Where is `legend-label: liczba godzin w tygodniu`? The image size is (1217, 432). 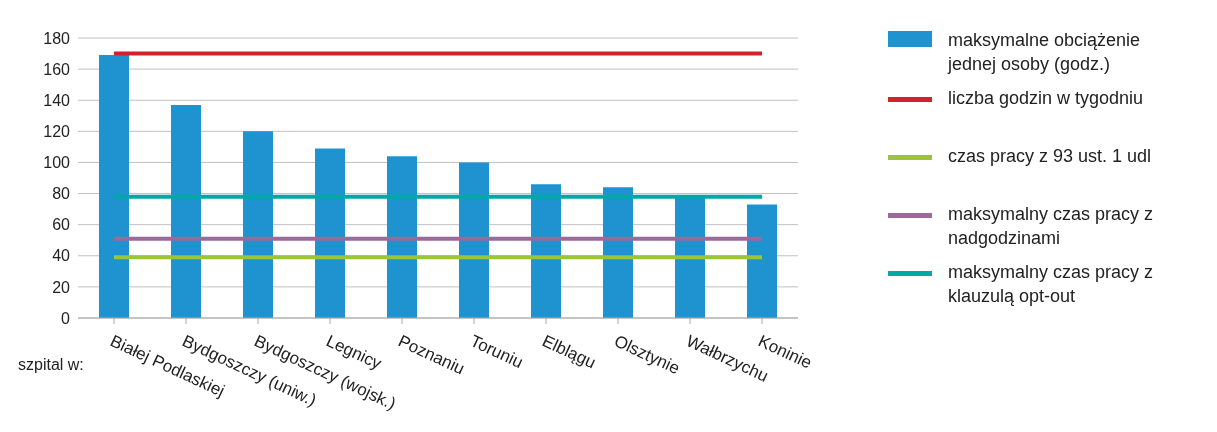 legend-label: liczba godzin w tygodniu is located at coordinates (1046, 98).